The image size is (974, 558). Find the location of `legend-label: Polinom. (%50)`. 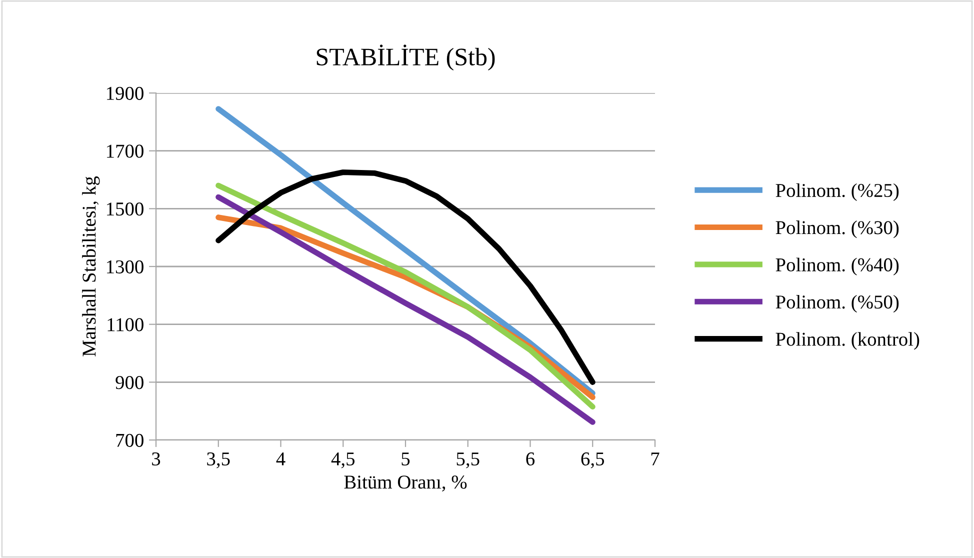

legend-label: Polinom. (%50) is located at coordinates (837, 303).